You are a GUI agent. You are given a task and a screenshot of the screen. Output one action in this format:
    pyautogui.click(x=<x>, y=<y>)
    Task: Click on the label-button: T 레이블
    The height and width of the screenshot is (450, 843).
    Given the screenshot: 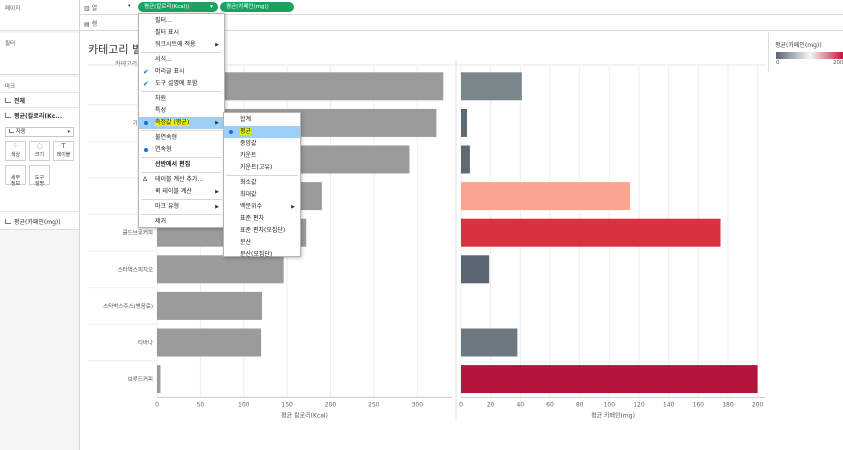 What is the action you would take?
    pyautogui.click(x=63, y=151)
    